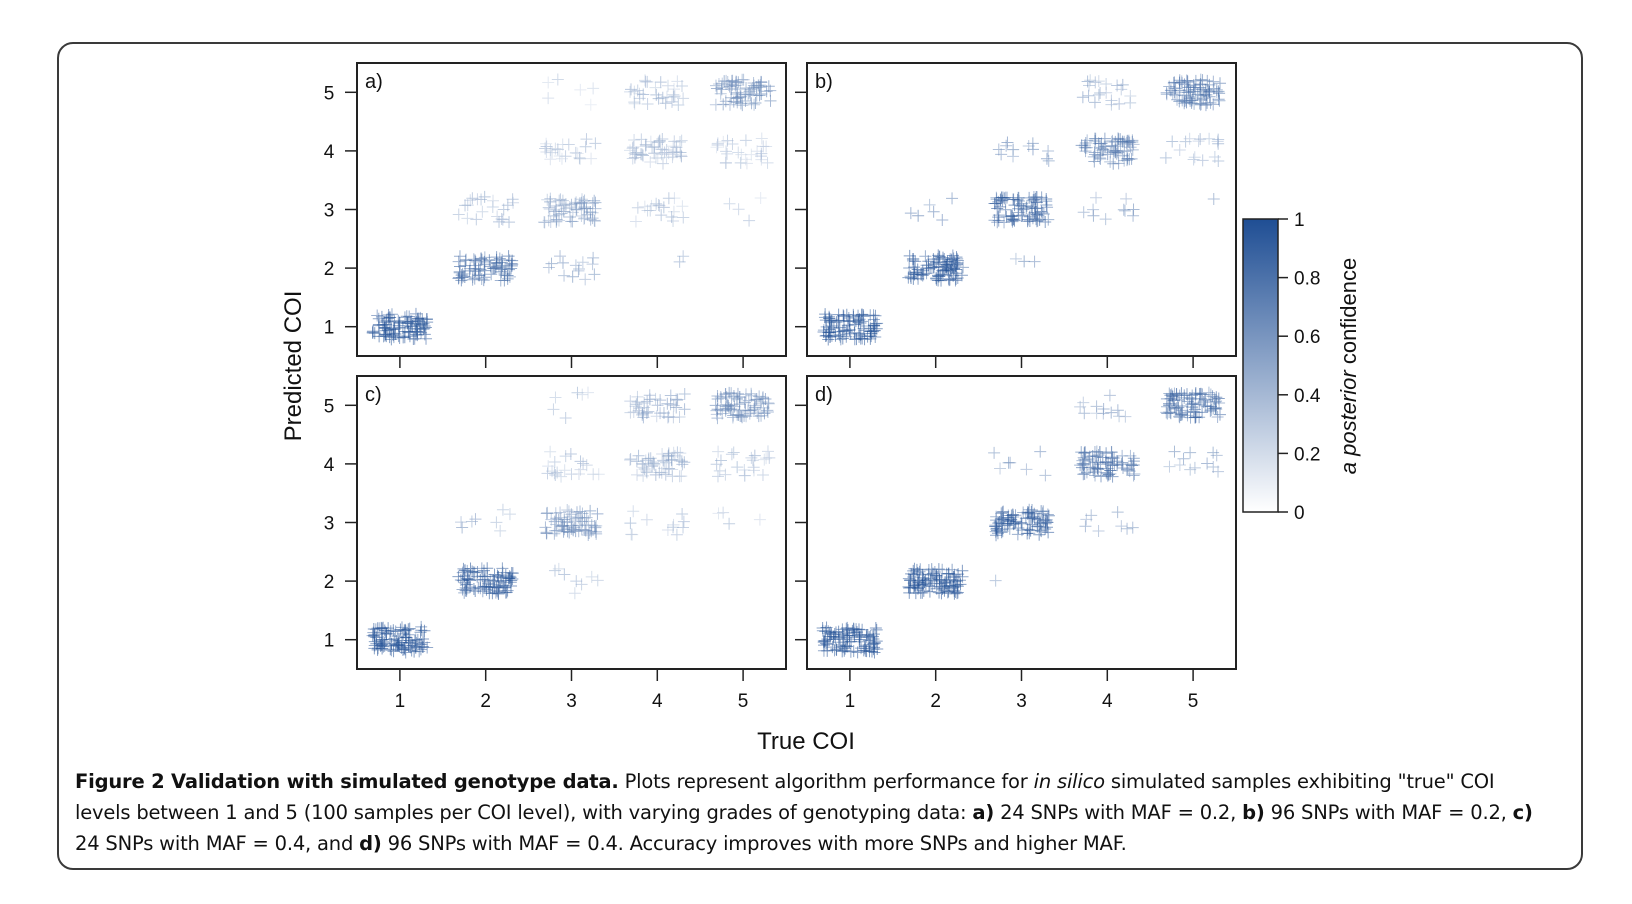  What do you see at coordinates (1021, 701) in the screenshot?
I see `x-tick-label: 3` at bounding box center [1021, 701].